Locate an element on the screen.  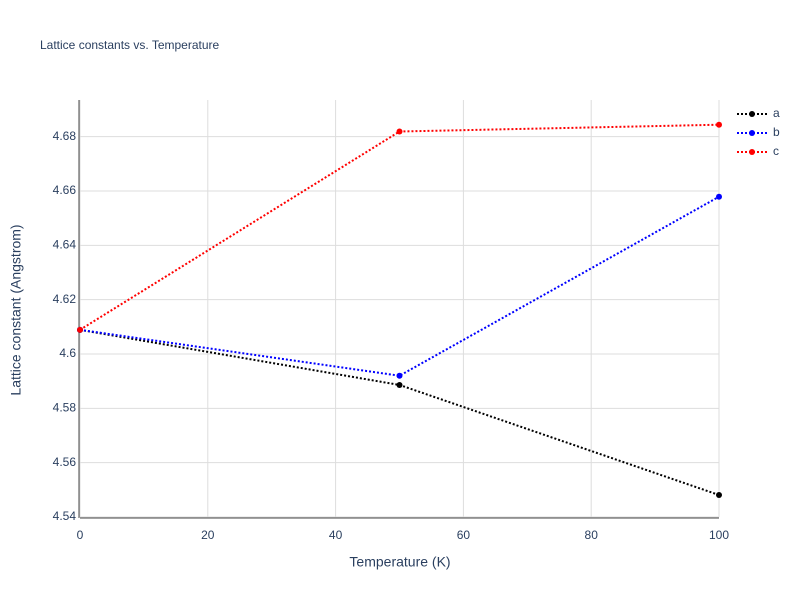
y-tick-label: 4.54 is located at coordinates (65, 516).